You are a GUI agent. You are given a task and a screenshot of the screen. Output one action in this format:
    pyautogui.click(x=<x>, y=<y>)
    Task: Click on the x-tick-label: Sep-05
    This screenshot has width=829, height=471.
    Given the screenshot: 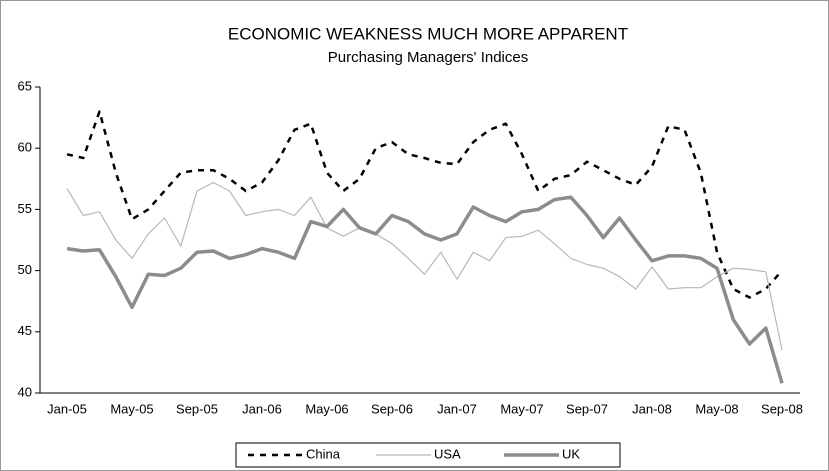 What is the action you would take?
    pyautogui.click(x=197, y=408)
    